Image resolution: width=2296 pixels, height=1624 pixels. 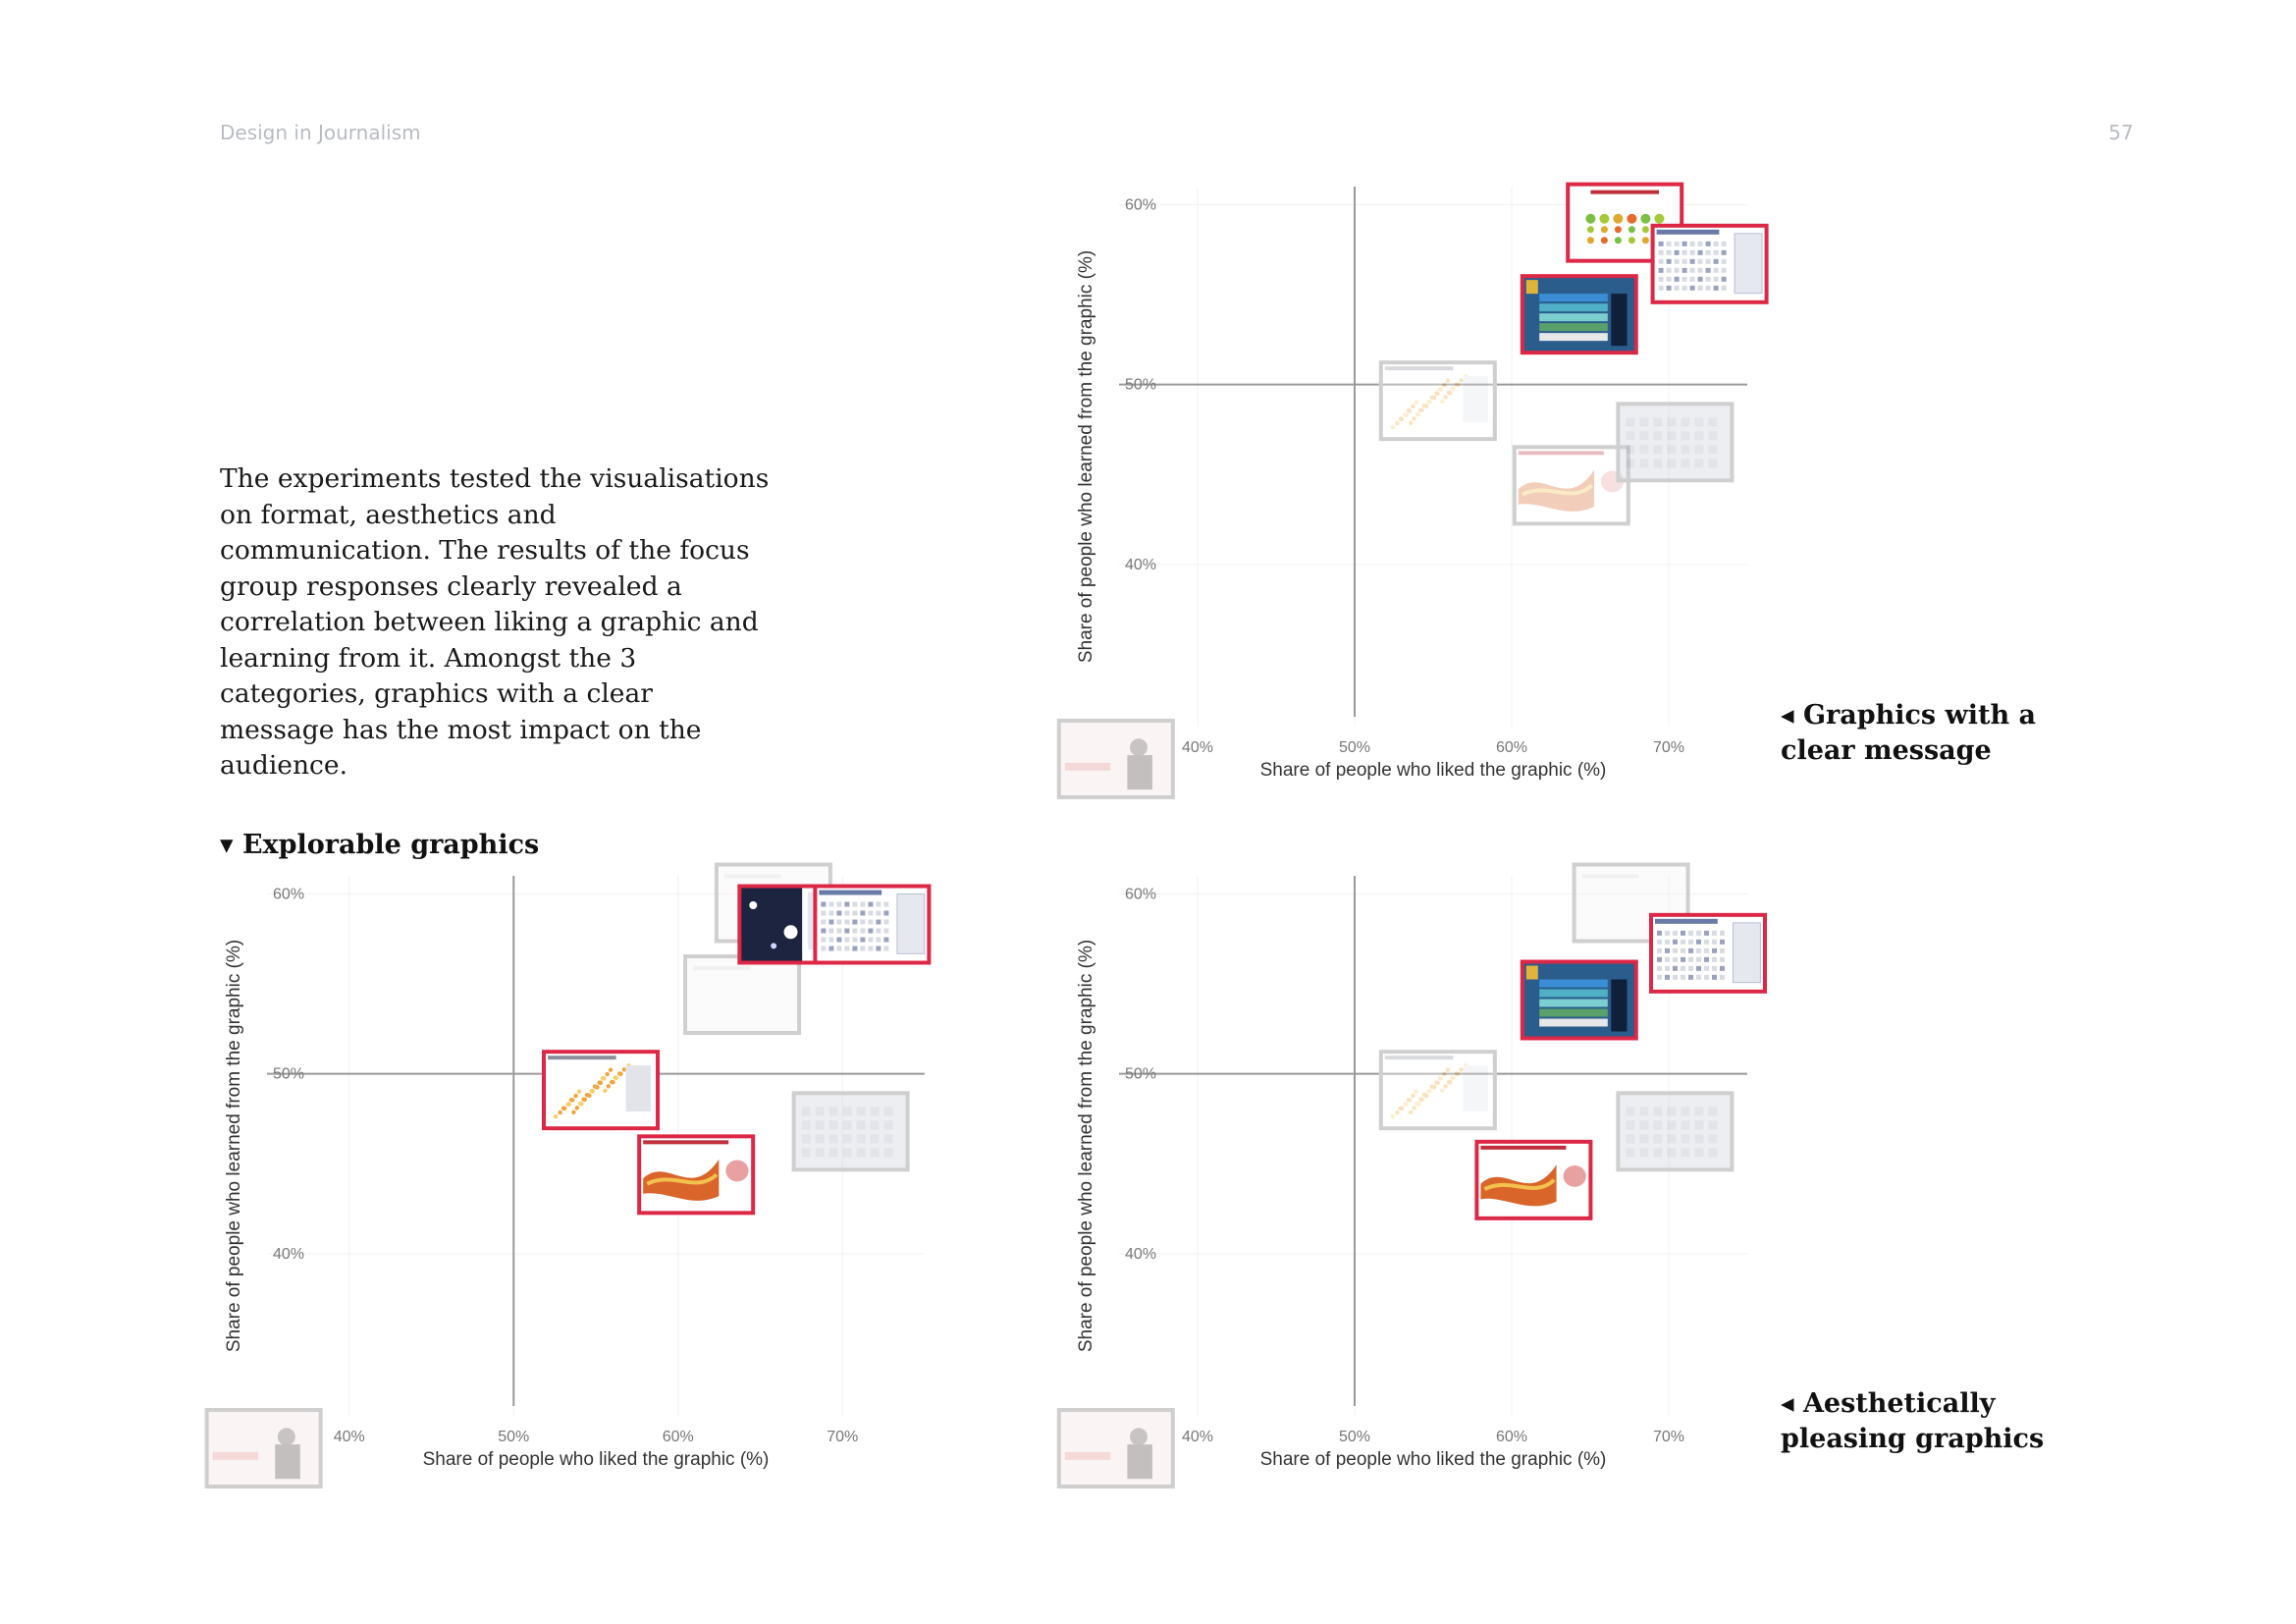 I want to click on label-explorable-graphics: ▾ Explorable graphics, so click(x=380, y=845).